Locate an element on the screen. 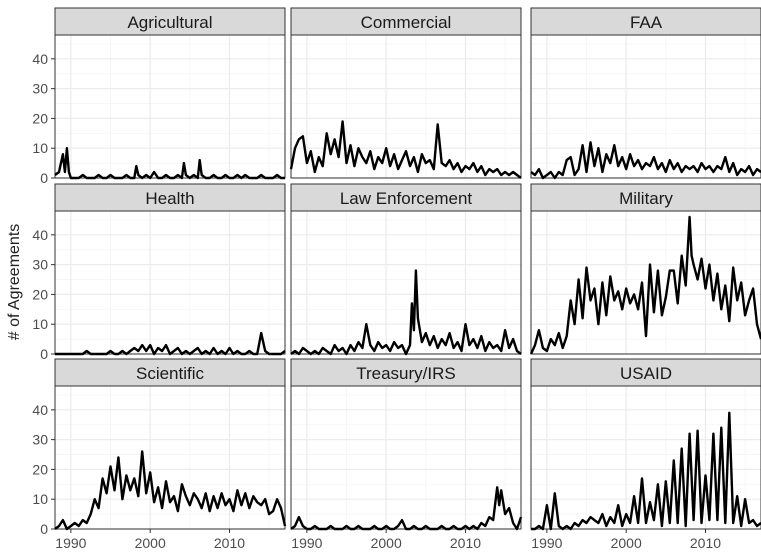 The image size is (761, 553). series-line-health is located at coordinates (170, 343).